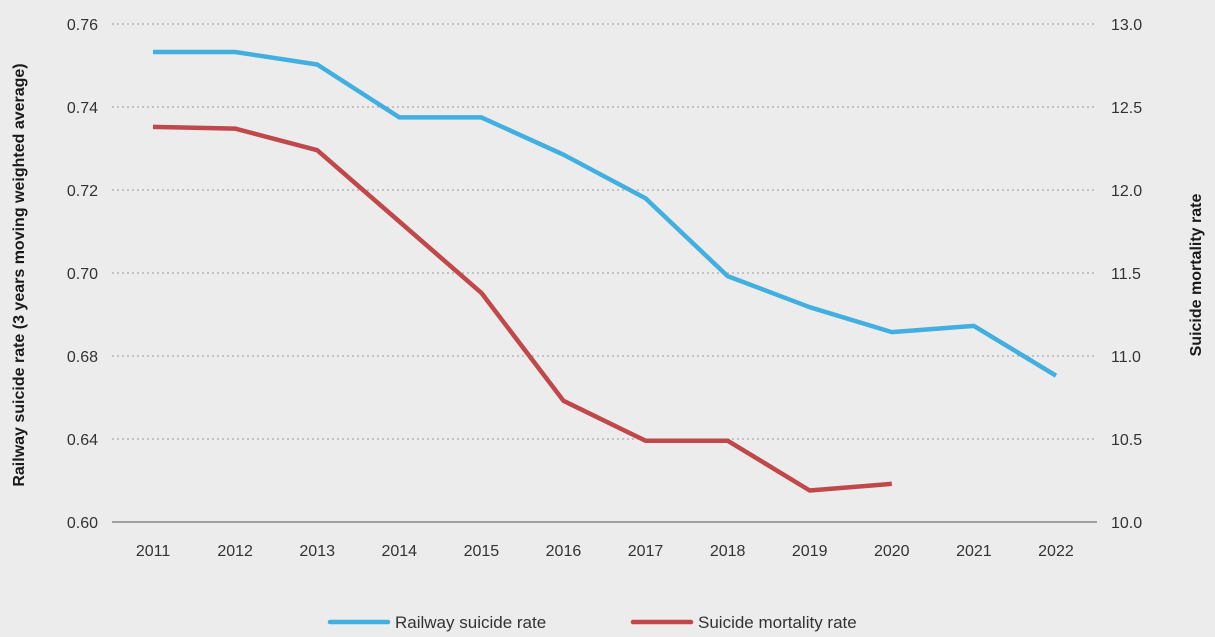 This screenshot has height=637, width=1215. I want to click on y-right-tick-label: 13.0, so click(1126, 25).